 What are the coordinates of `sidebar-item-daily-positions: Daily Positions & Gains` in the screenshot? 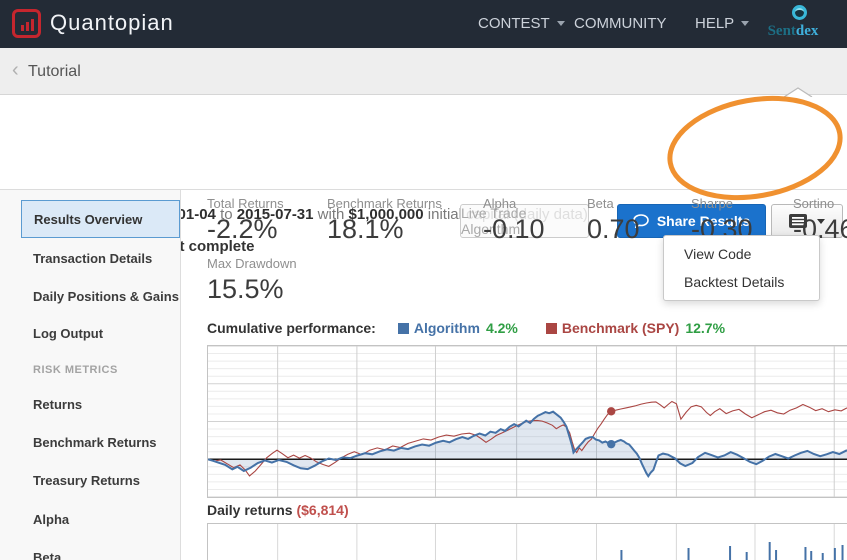 It's located at (106, 296).